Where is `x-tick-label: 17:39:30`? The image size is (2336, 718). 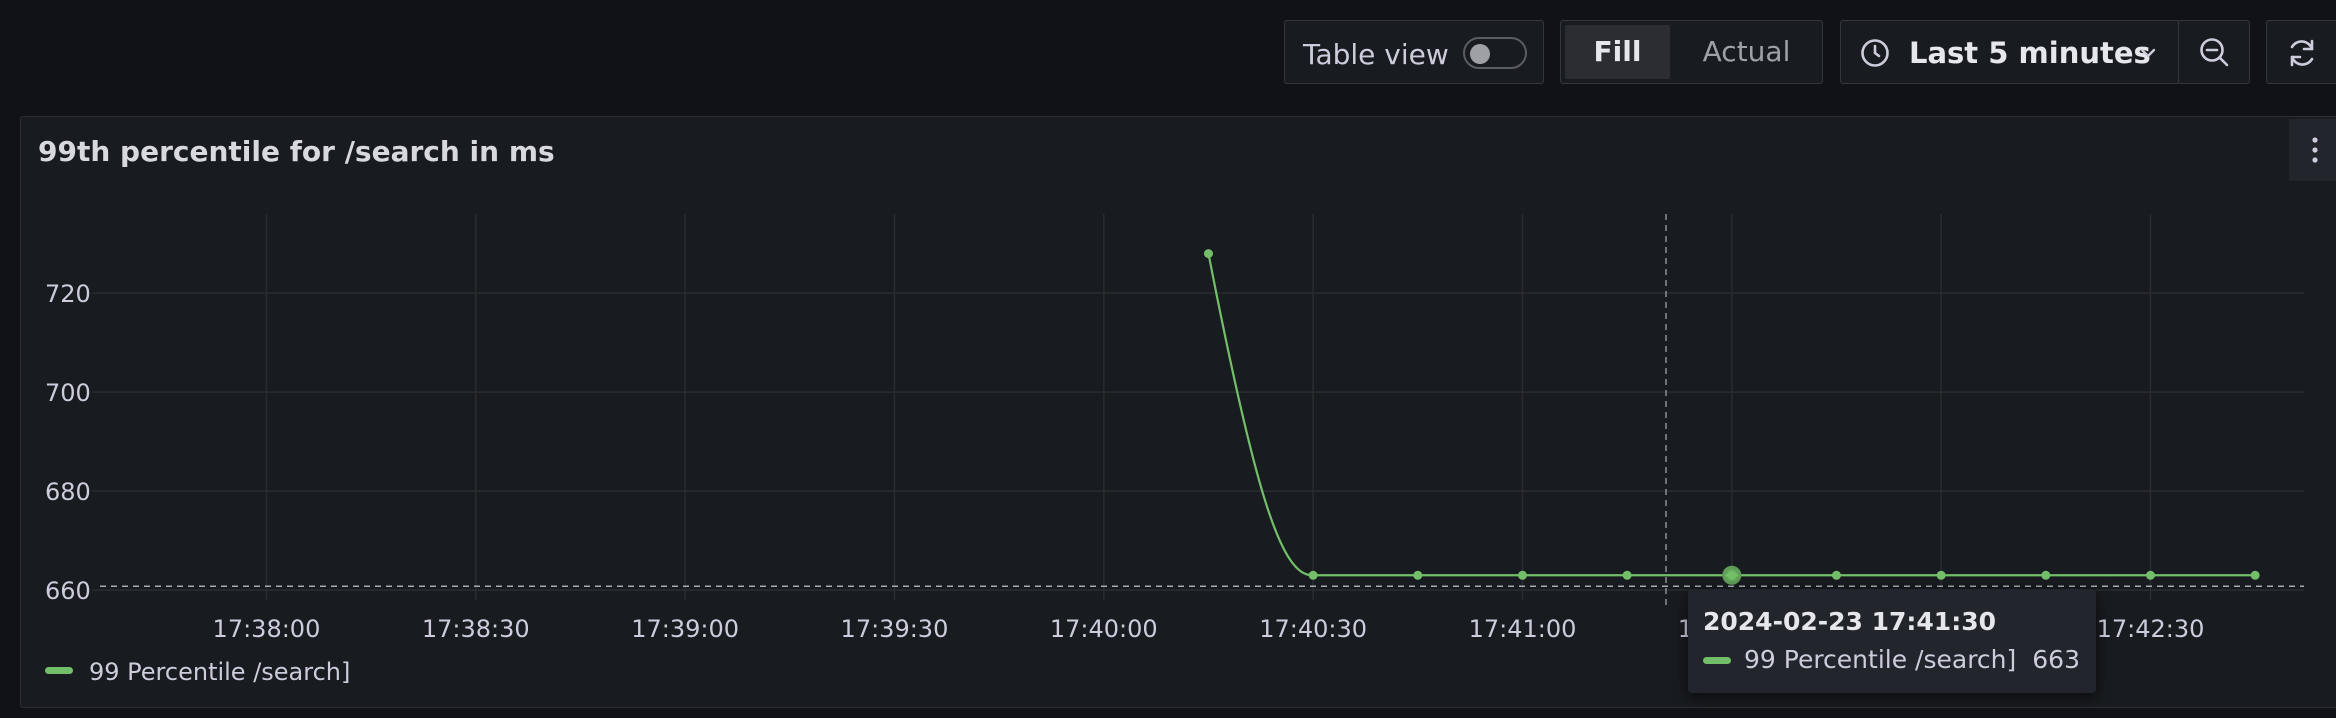 x-tick-label: 17:39:30 is located at coordinates (895, 629).